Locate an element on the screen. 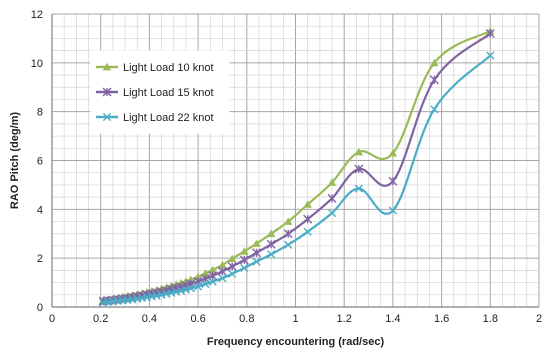 Image resolution: width=543 pixels, height=353 pixels. legend-label: Light Load 22 knot is located at coordinates (168, 118).